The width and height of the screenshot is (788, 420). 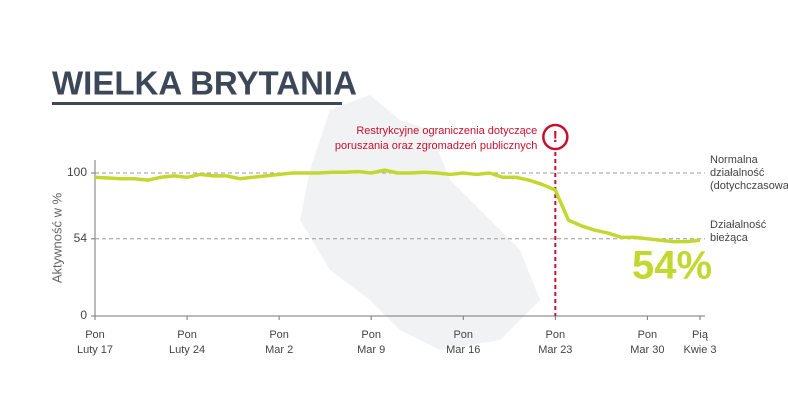 What do you see at coordinates (729, 238) in the screenshot?
I see `reference-label: bieżąca` at bounding box center [729, 238].